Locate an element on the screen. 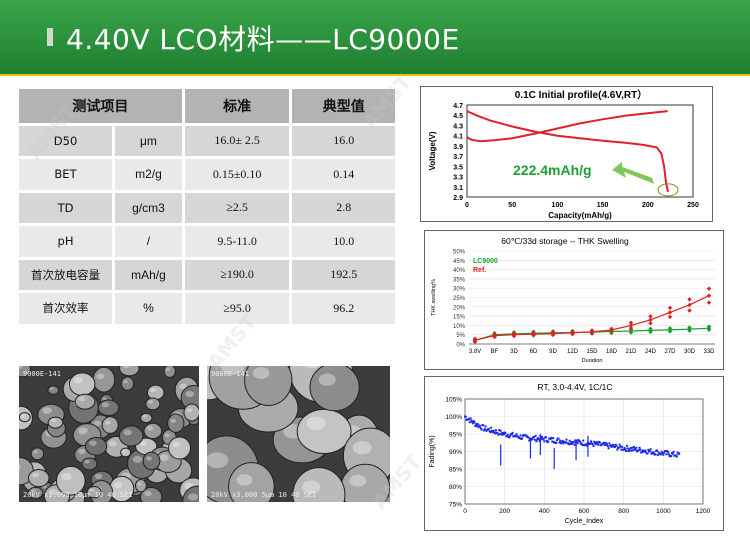  chart-title: 60℃/33d storage -- THK Swelling is located at coordinates (565, 241).